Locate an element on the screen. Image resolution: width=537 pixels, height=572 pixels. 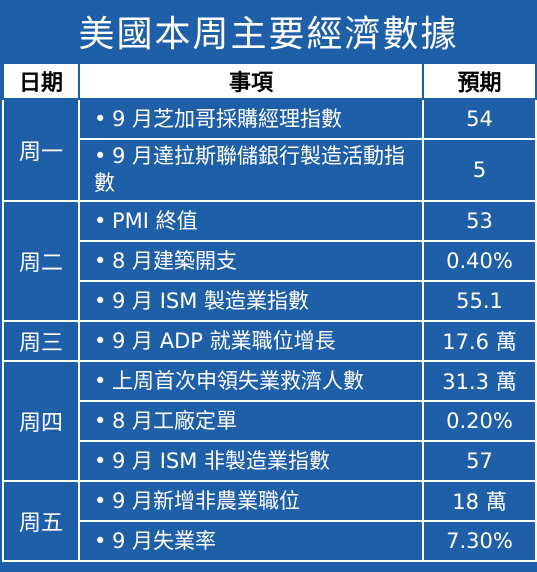
table-row: • 9 月 ISM 製造業指數 55.1 is located at coordinates (270, 301).